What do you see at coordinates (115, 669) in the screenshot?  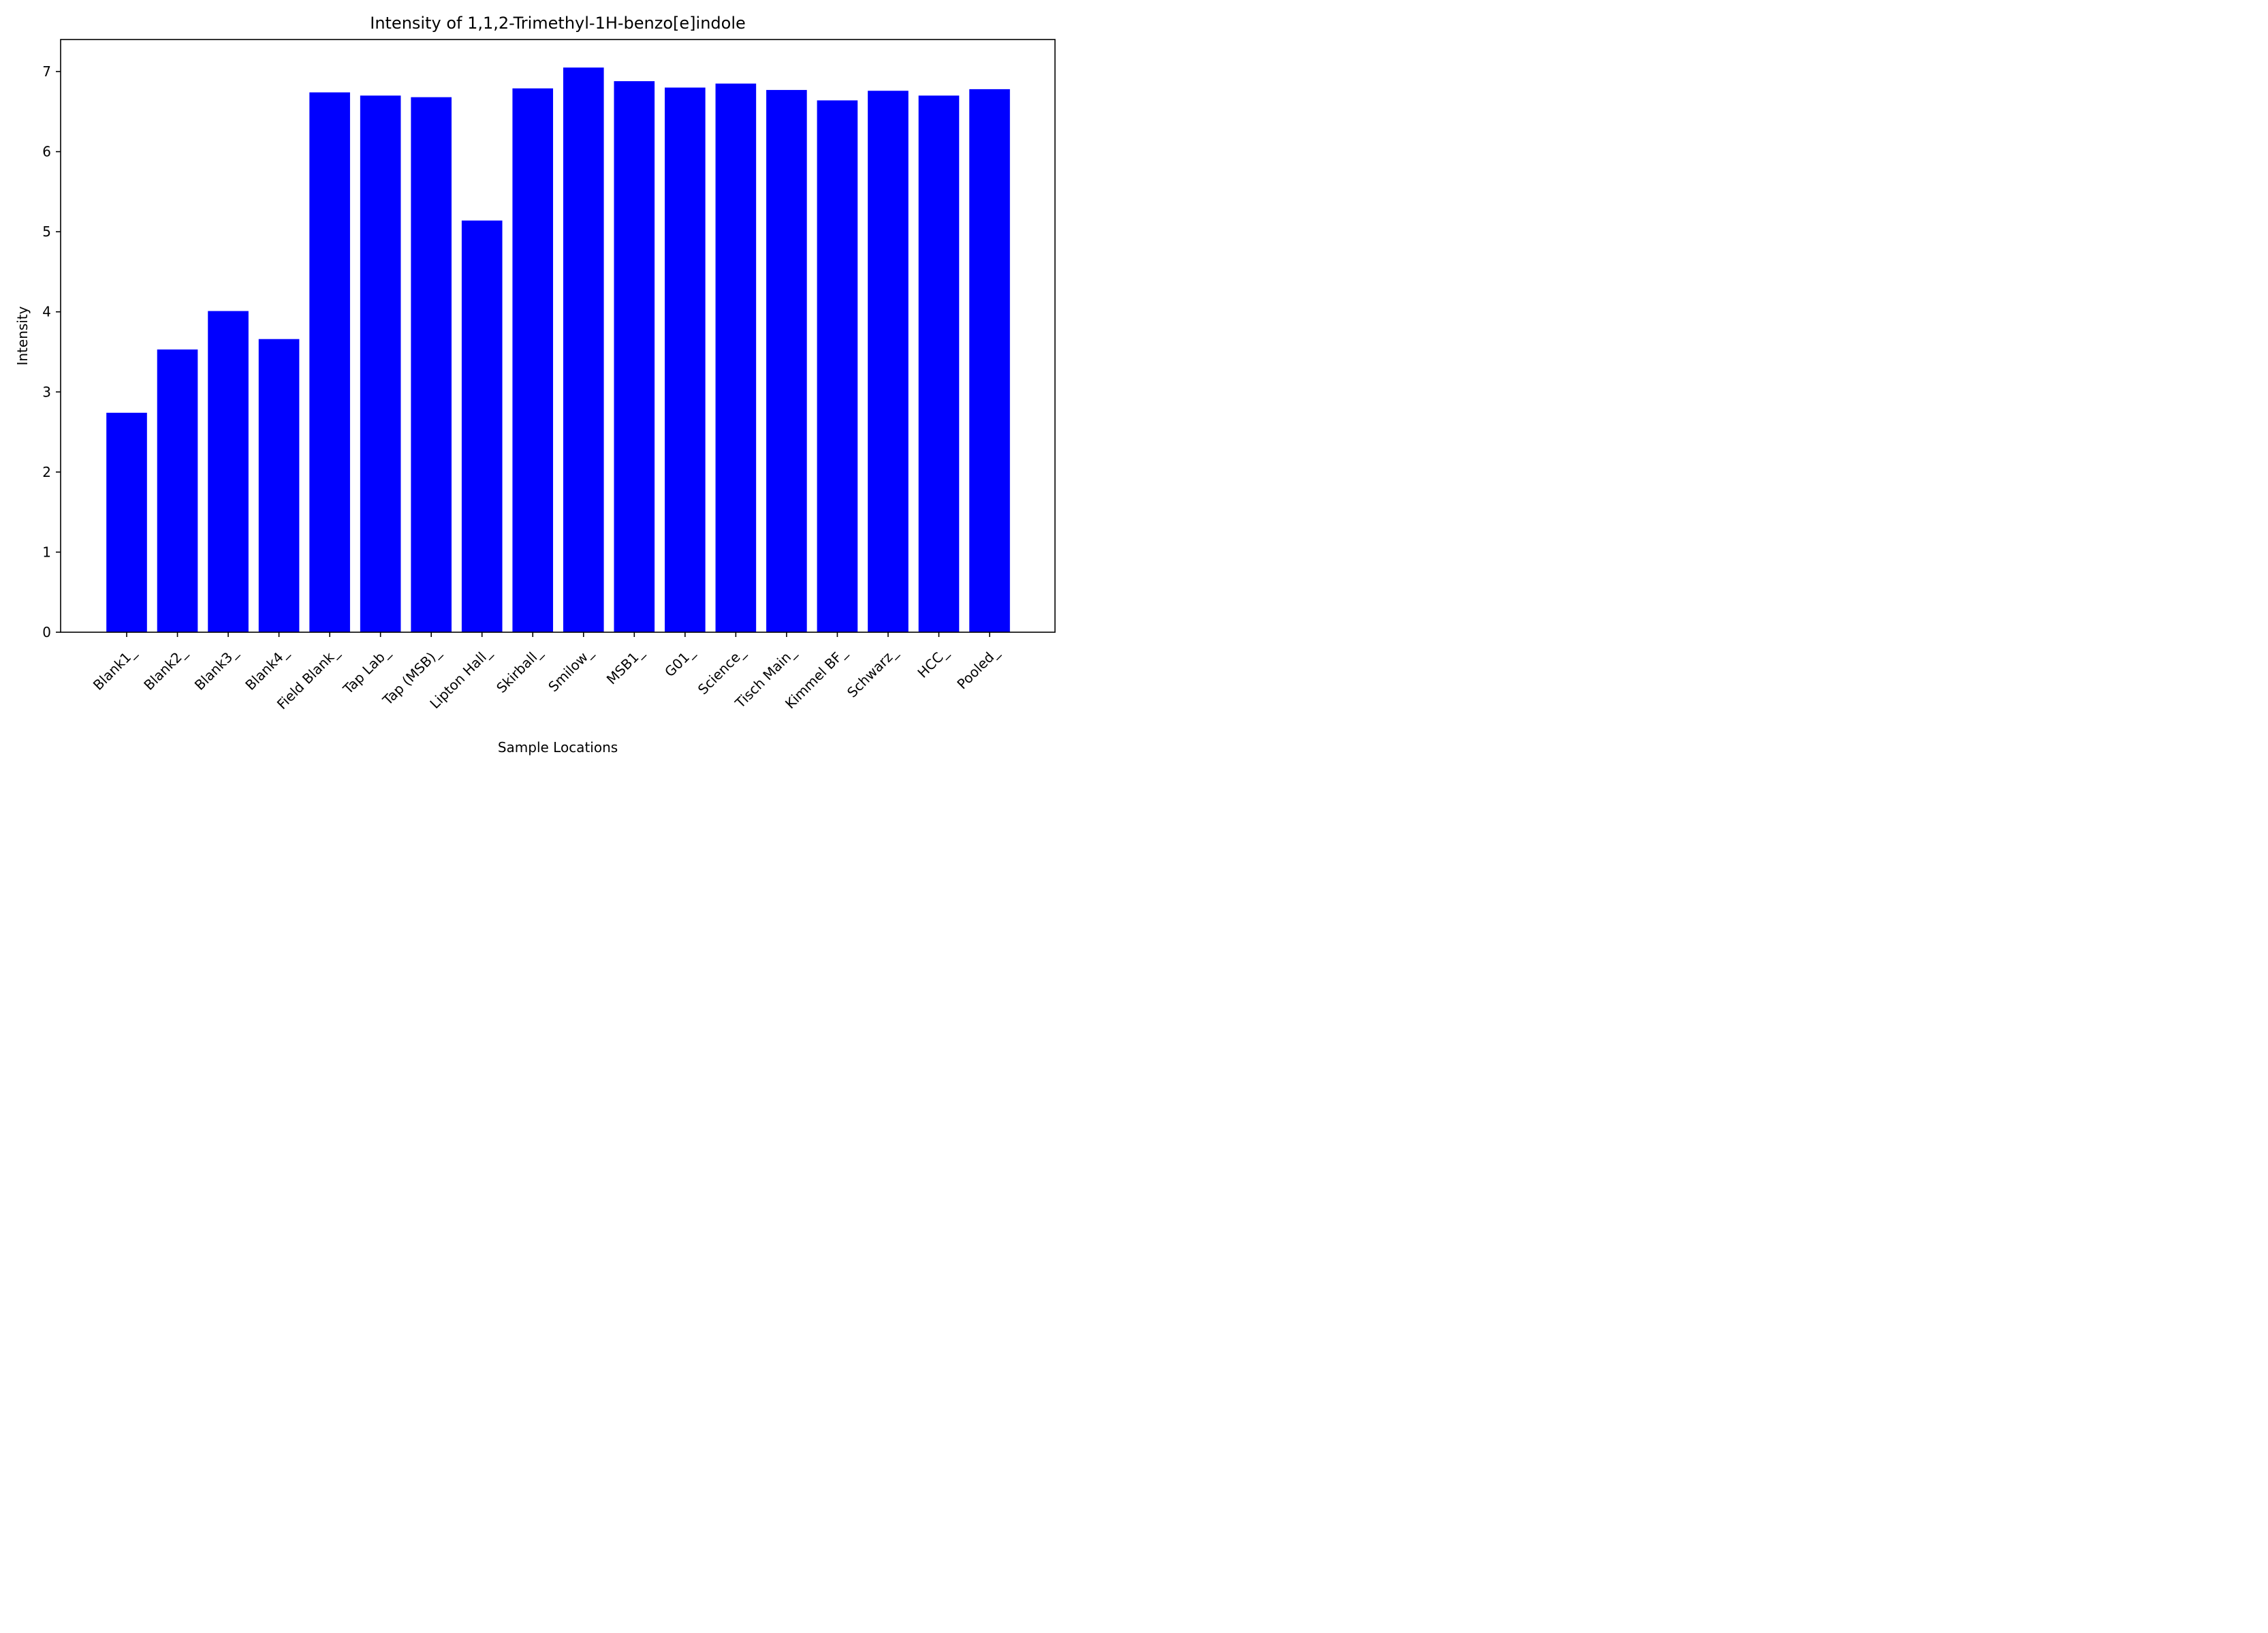 I see `x-tick-label: Blank1_` at bounding box center [115, 669].